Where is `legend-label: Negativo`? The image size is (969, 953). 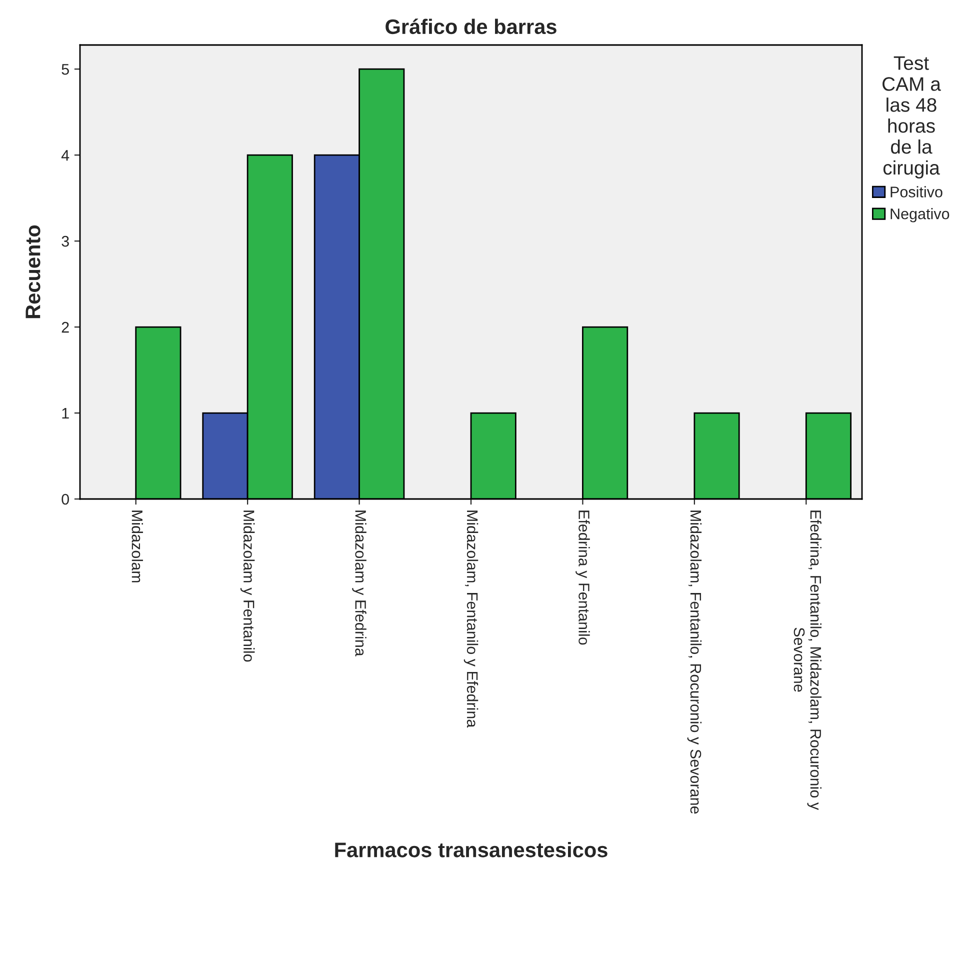
legend-label: Negativo is located at coordinates (920, 215).